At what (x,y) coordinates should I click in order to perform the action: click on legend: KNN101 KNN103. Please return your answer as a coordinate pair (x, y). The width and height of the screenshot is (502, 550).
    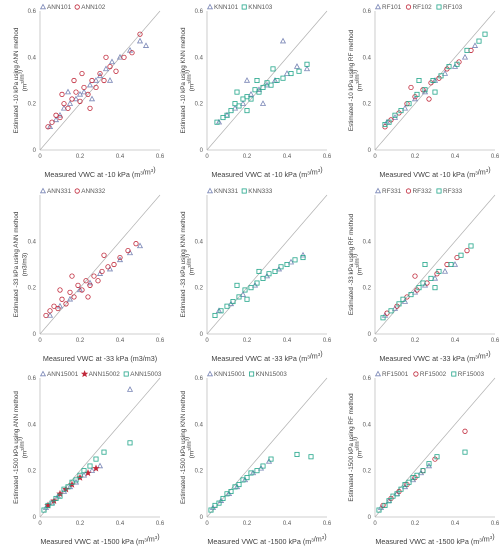
    Looking at the image, I should click on (239, 7).